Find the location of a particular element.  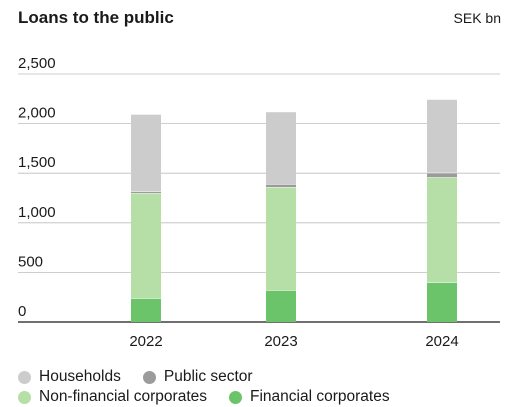

legend-item-non-financial-corporates: Non-financial corporates is located at coordinates (112, 397).